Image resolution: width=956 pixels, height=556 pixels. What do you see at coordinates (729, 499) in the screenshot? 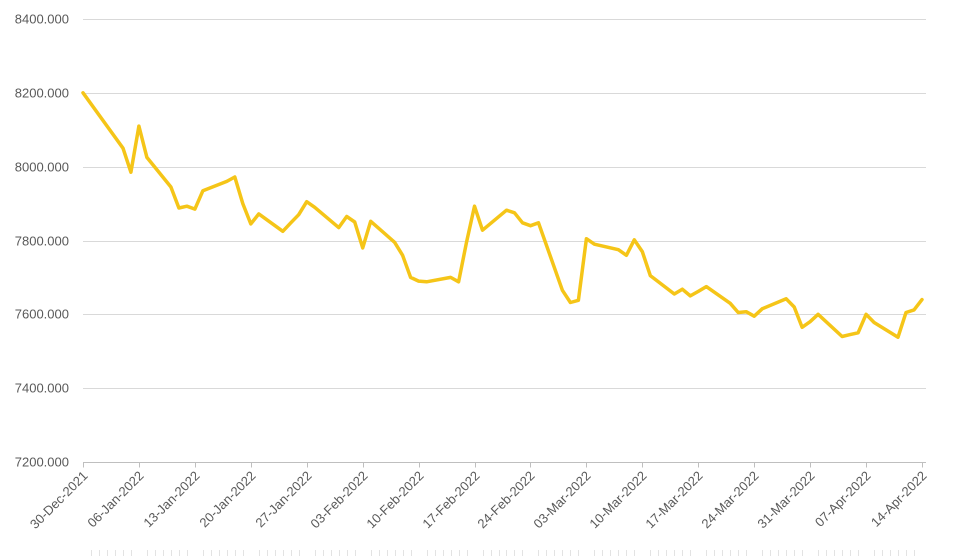
I see `x-tick-label: 24-Mar-2022` at bounding box center [729, 499].